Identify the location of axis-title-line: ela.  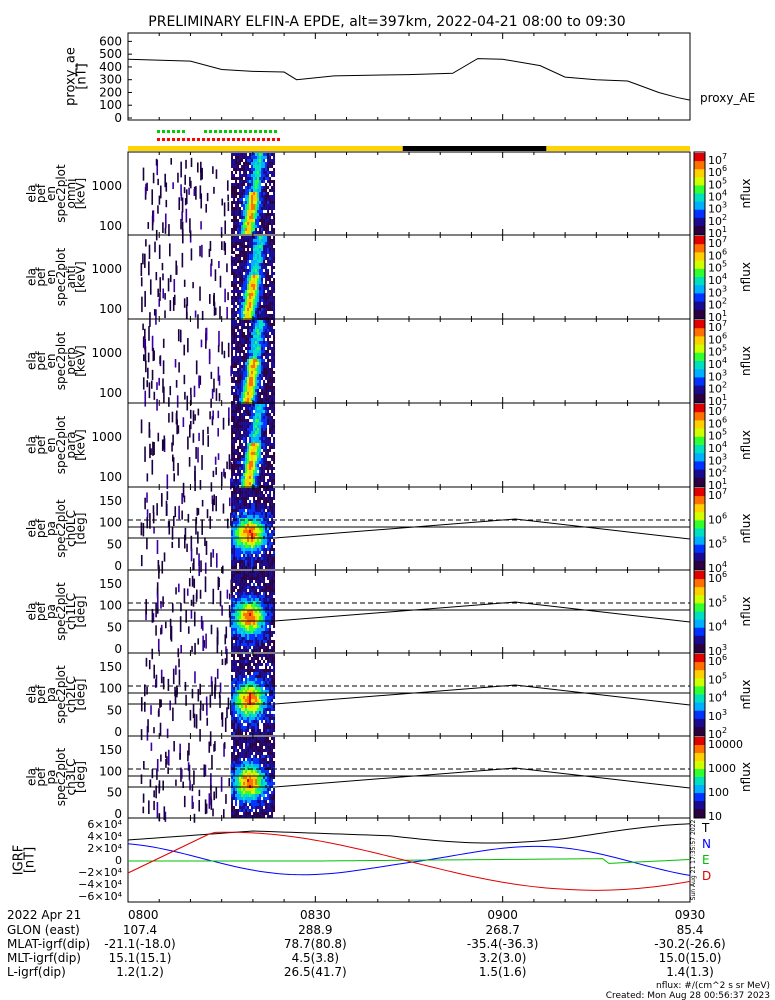
(31, 445).